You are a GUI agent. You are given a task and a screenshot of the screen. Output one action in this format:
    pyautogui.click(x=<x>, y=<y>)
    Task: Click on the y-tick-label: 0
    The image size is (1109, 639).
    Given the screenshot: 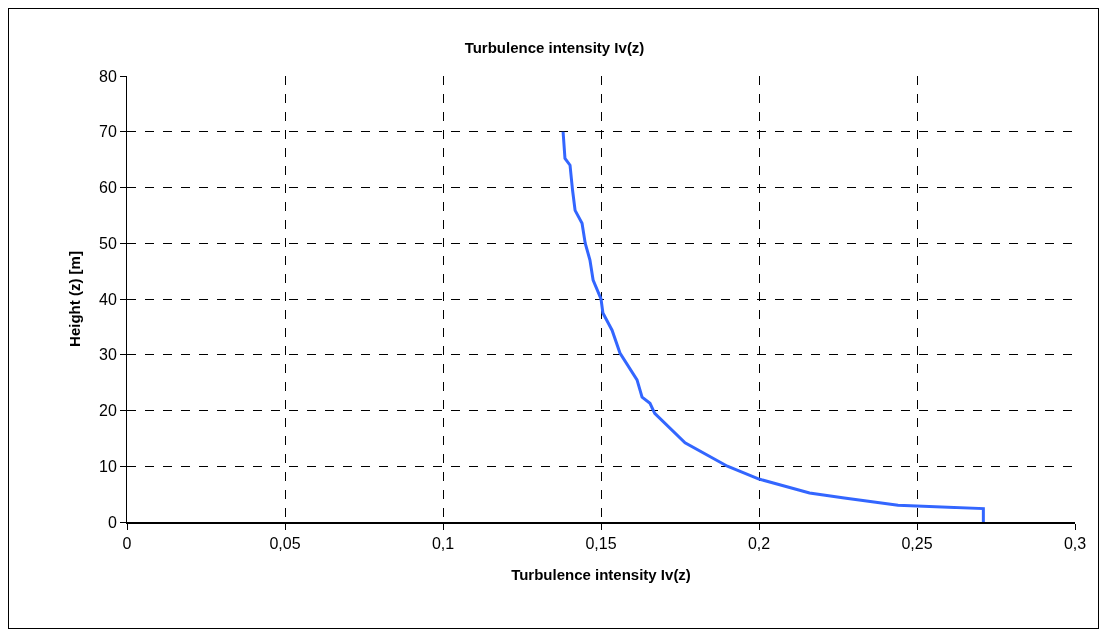 What is the action you would take?
    pyautogui.click(x=112, y=522)
    